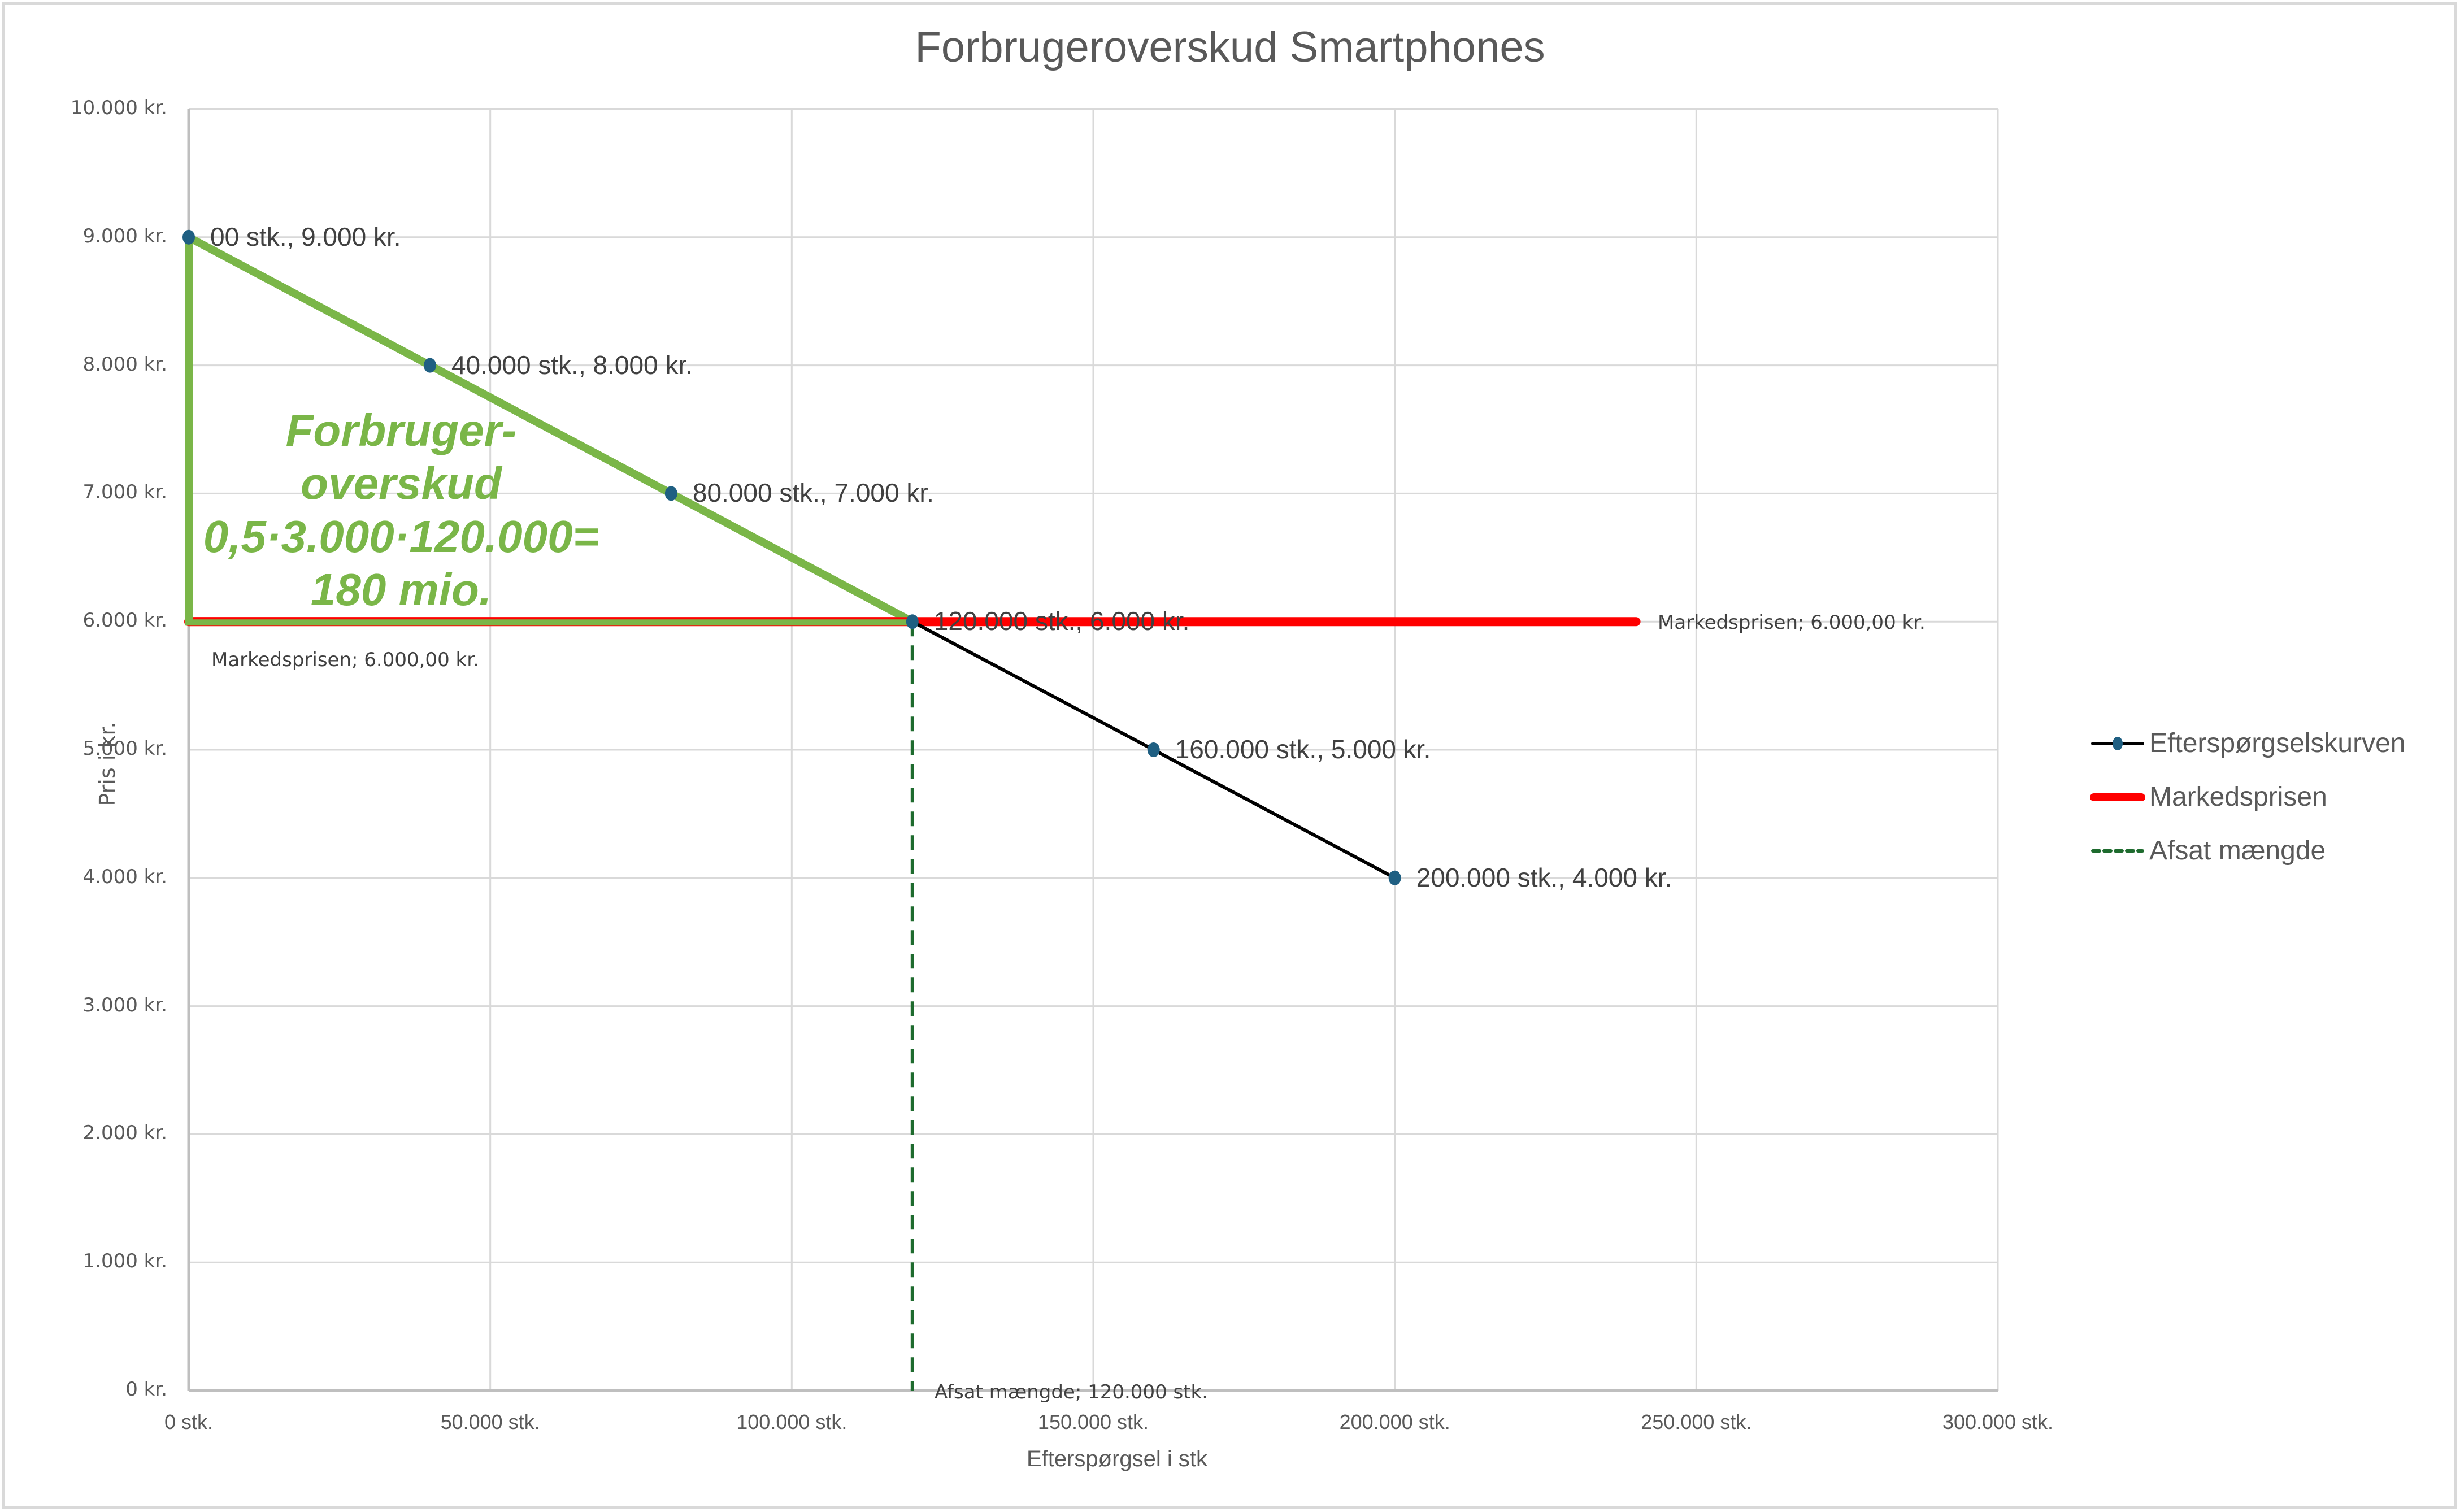 This screenshot has height=1512, width=2460. What do you see at coordinates (119, 108) in the screenshot?
I see `y-tick-label: 10.000 kr.` at bounding box center [119, 108].